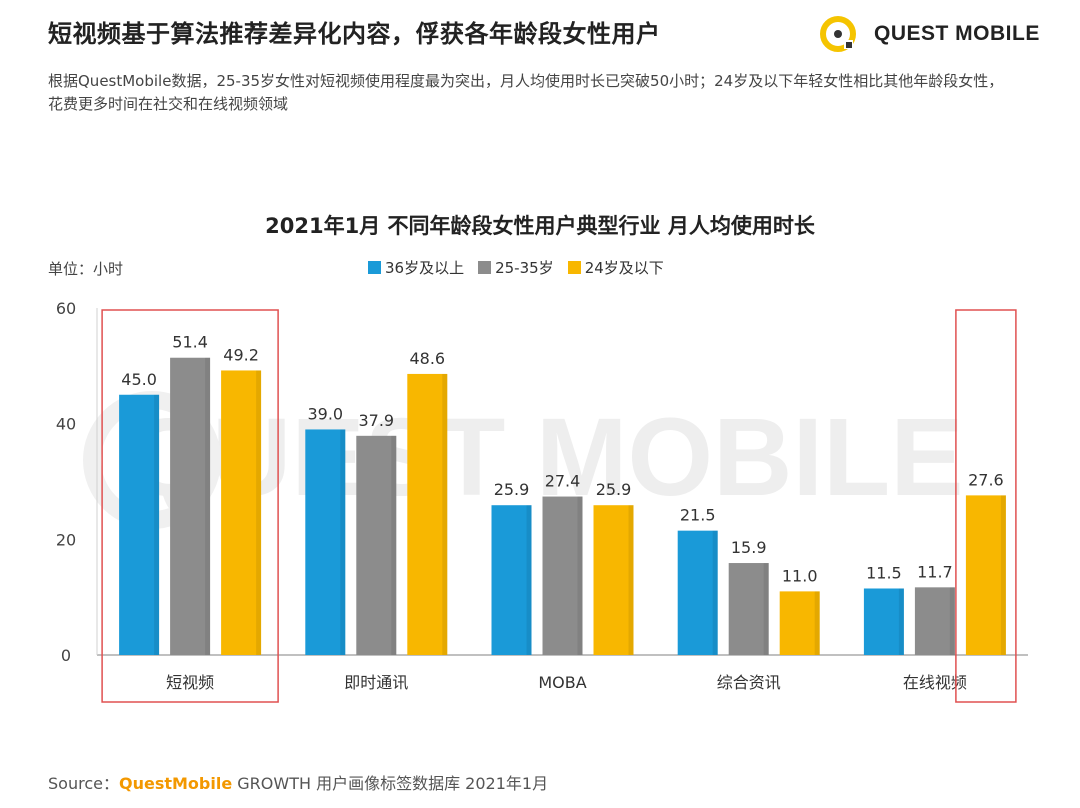 Image resolution: width=1080 pixels, height=808 pixels. What do you see at coordinates (376, 682) in the screenshot?
I see `x-tick-label: 即时通讯` at bounding box center [376, 682].